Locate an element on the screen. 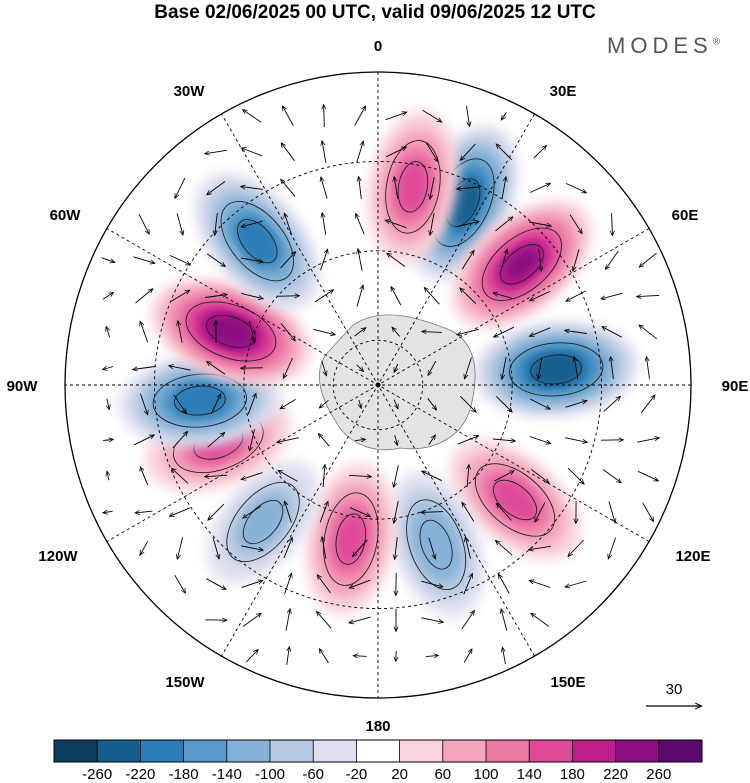 This screenshot has width=750, height=783. colorbar-tick-label: 100 is located at coordinates (485, 774).